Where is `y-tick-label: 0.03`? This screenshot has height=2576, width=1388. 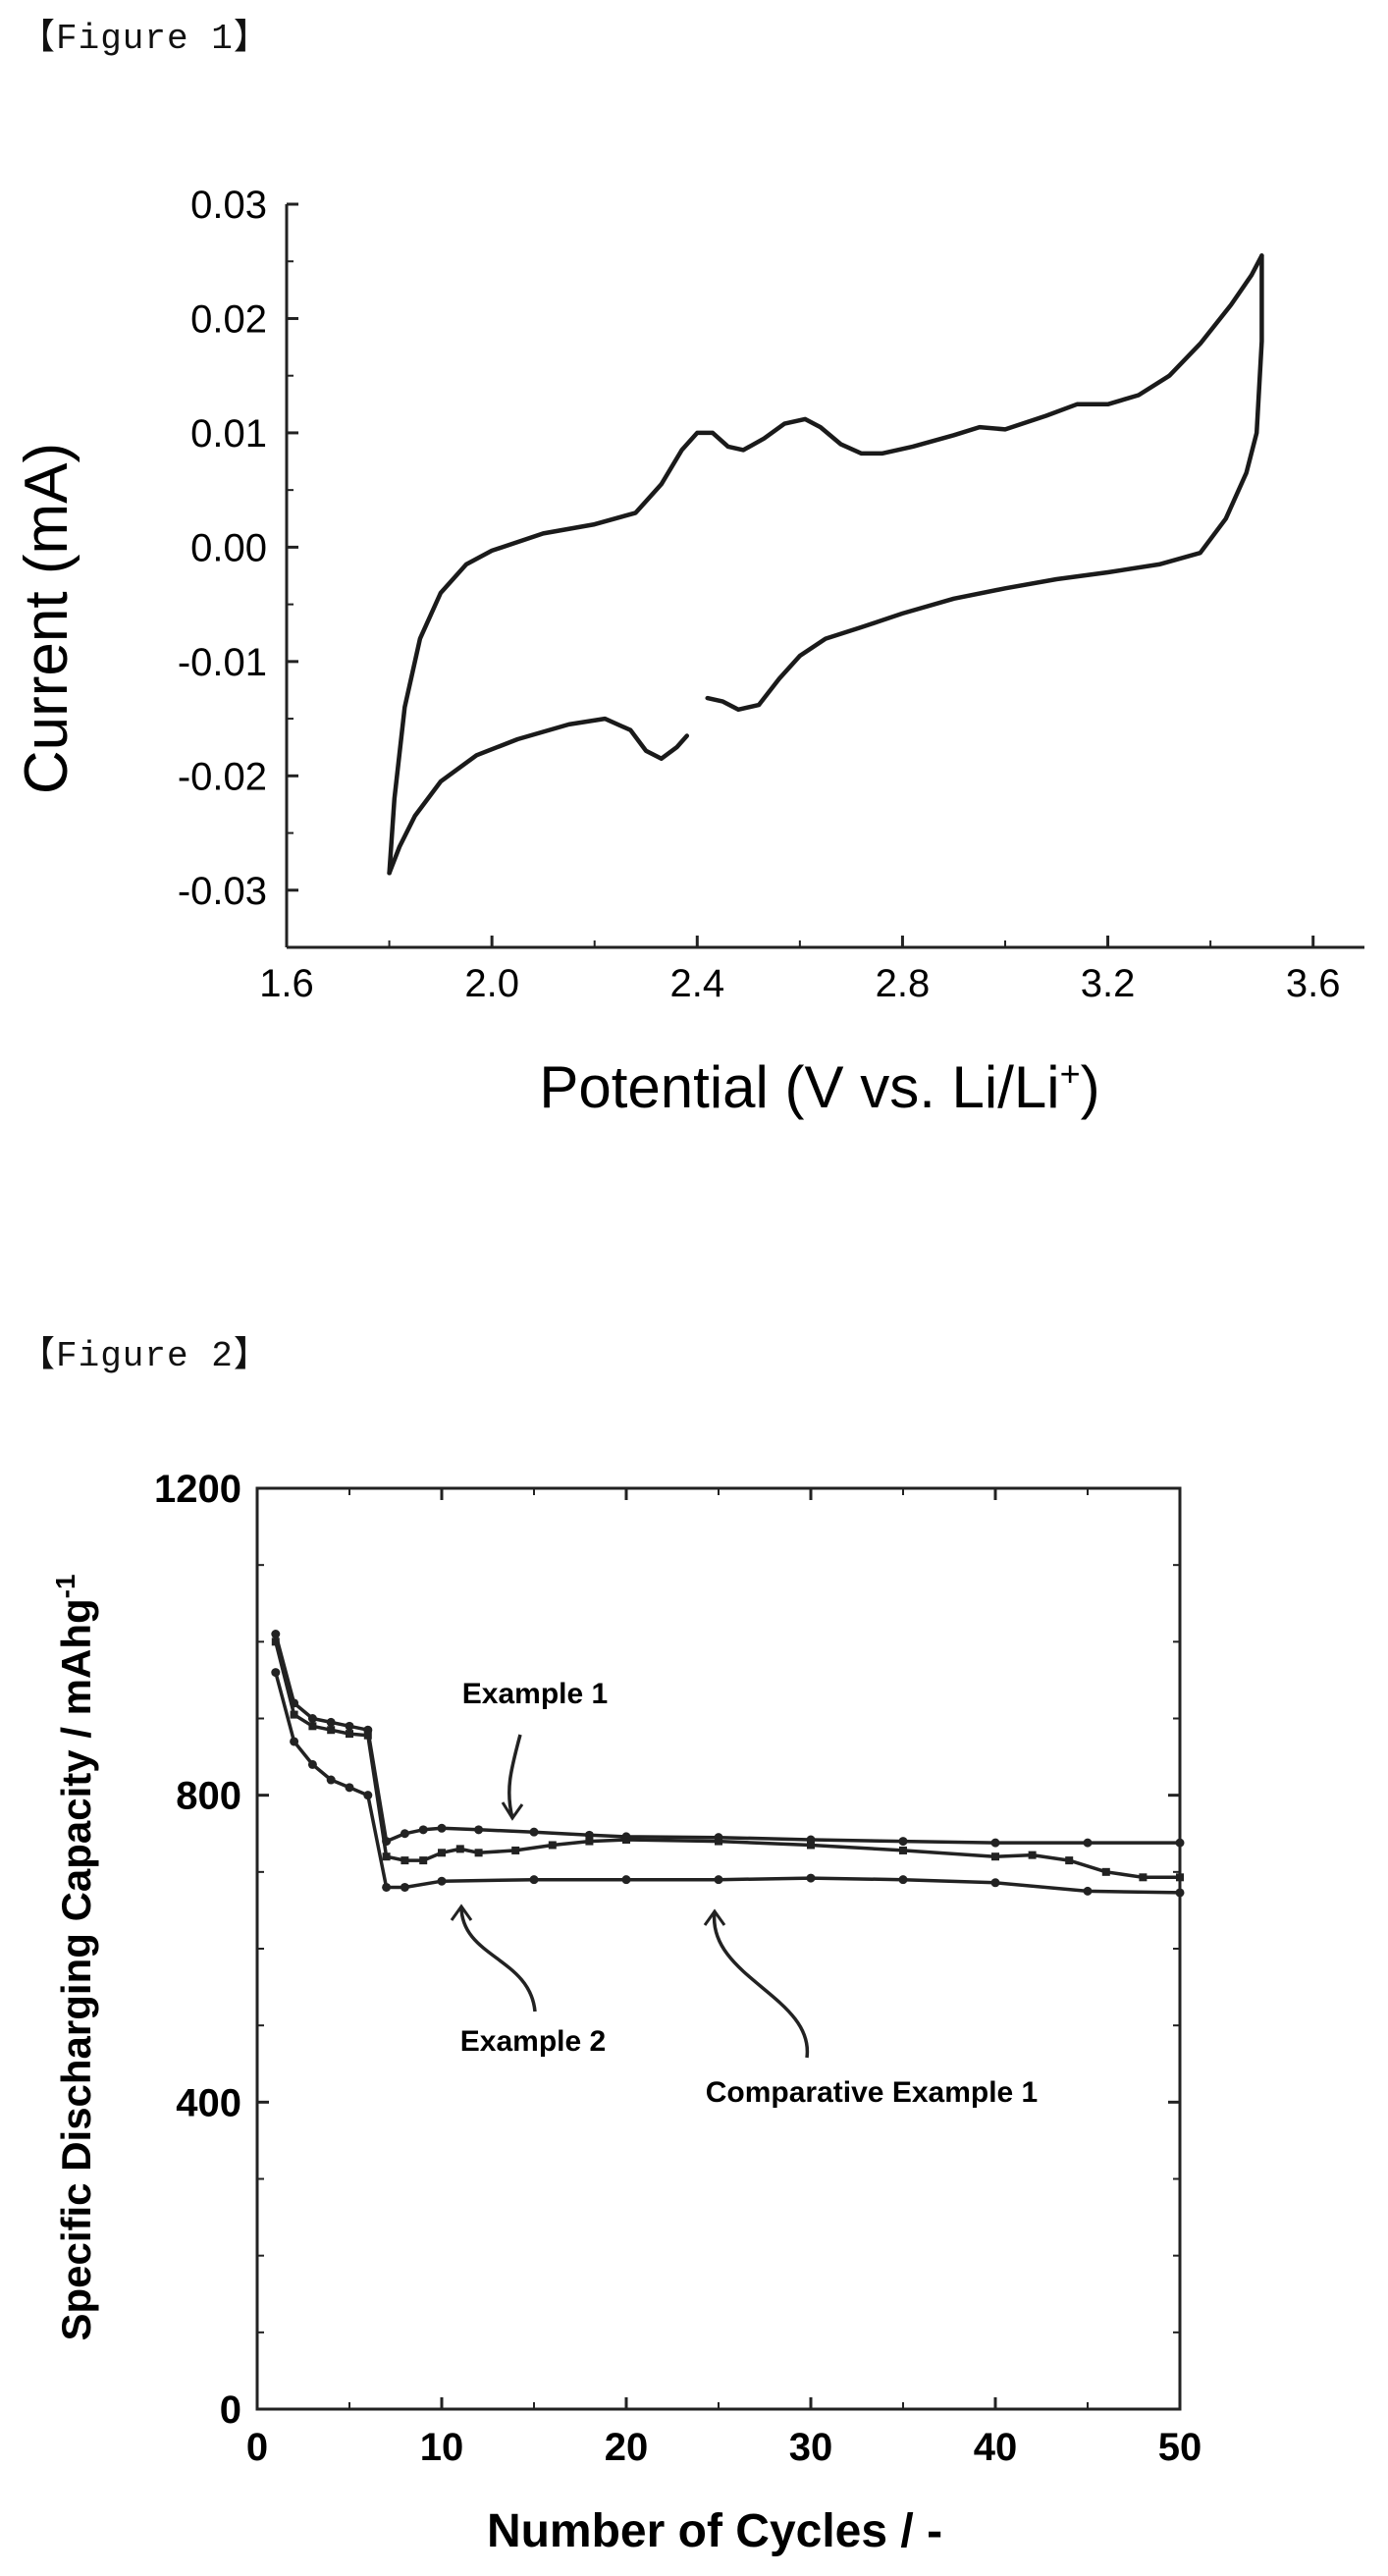
y-tick-label: 0.03 is located at coordinates (228, 205).